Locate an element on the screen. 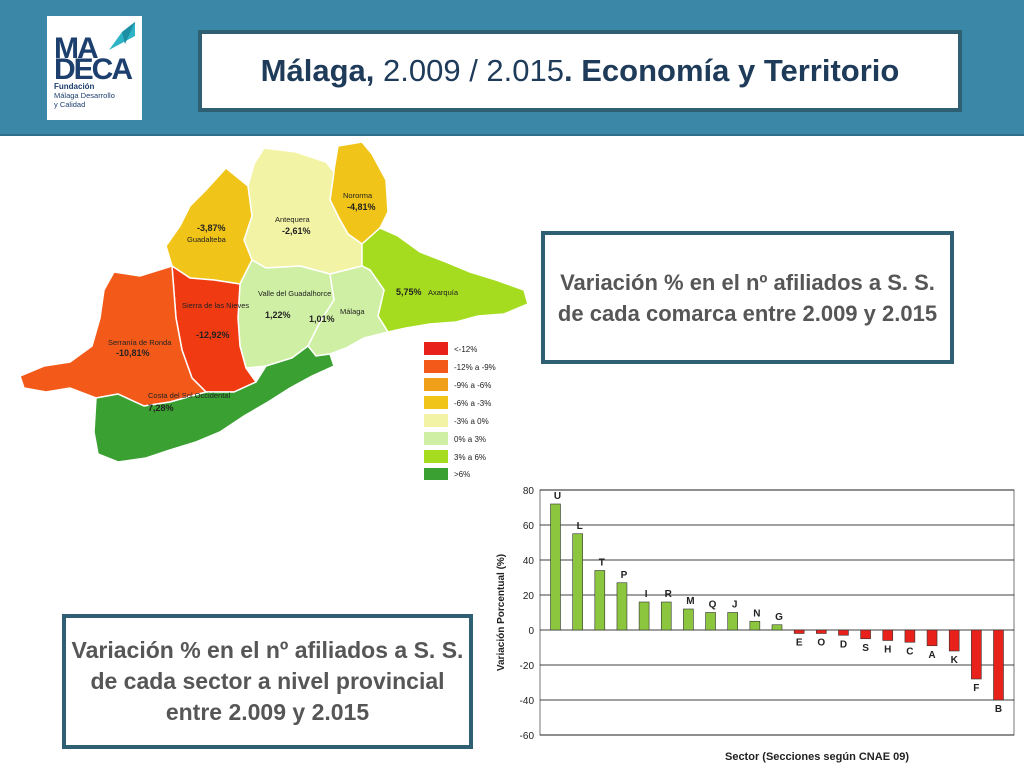  y-tick-label: -20 is located at coordinates (527, 666).